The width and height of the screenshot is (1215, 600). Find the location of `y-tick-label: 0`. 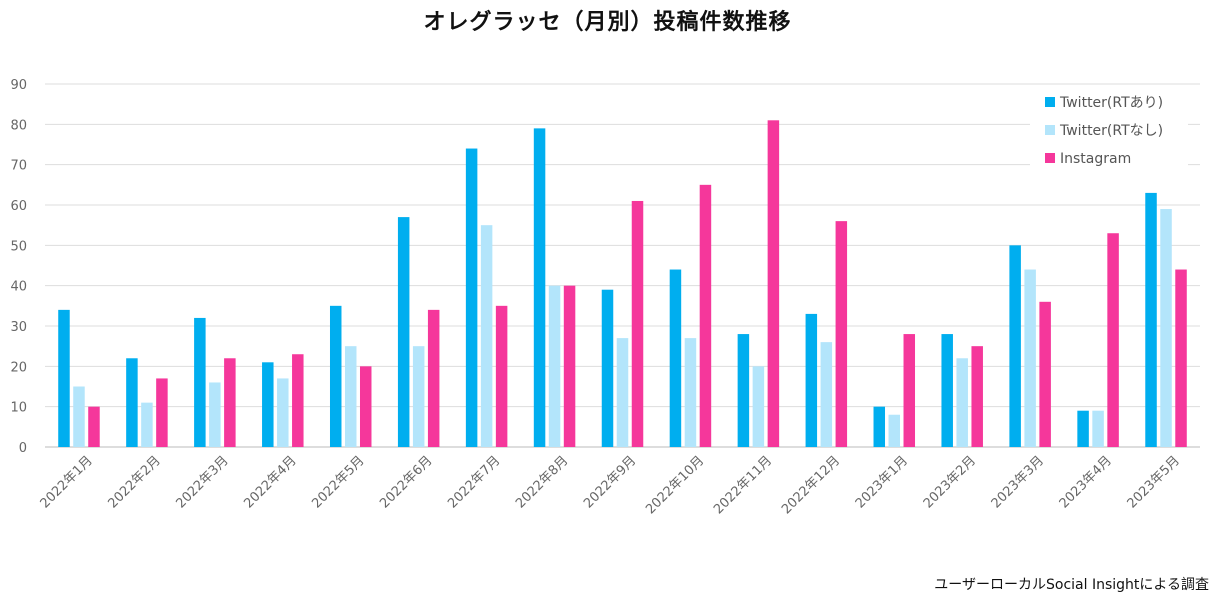

y-tick-label: 0 is located at coordinates (23, 448).